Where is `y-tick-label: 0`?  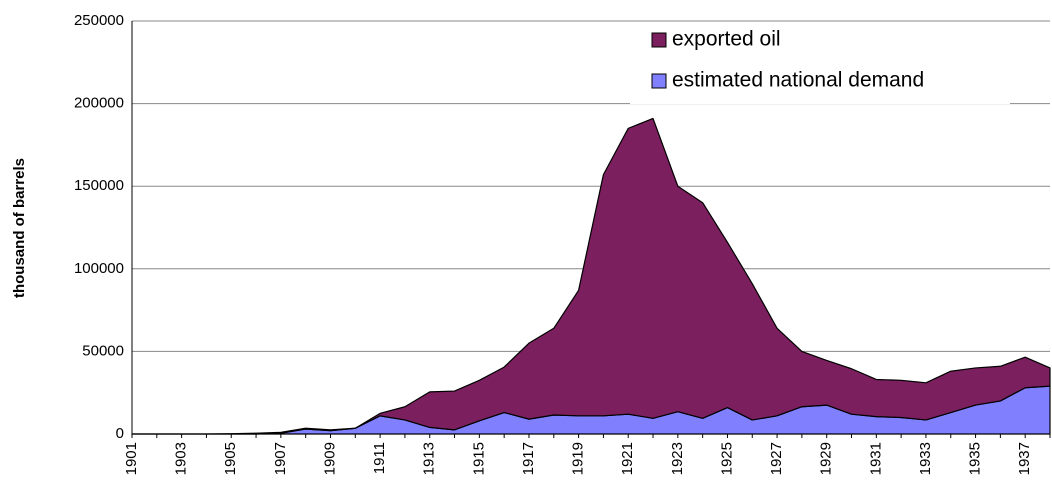 y-tick-label: 0 is located at coordinates (120, 433).